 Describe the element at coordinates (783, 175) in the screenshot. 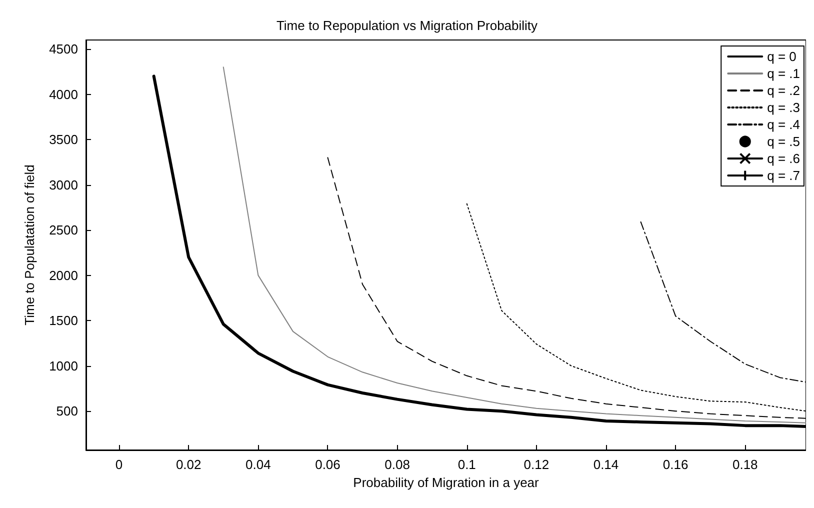

I see `legend-label: q = .7` at that location.